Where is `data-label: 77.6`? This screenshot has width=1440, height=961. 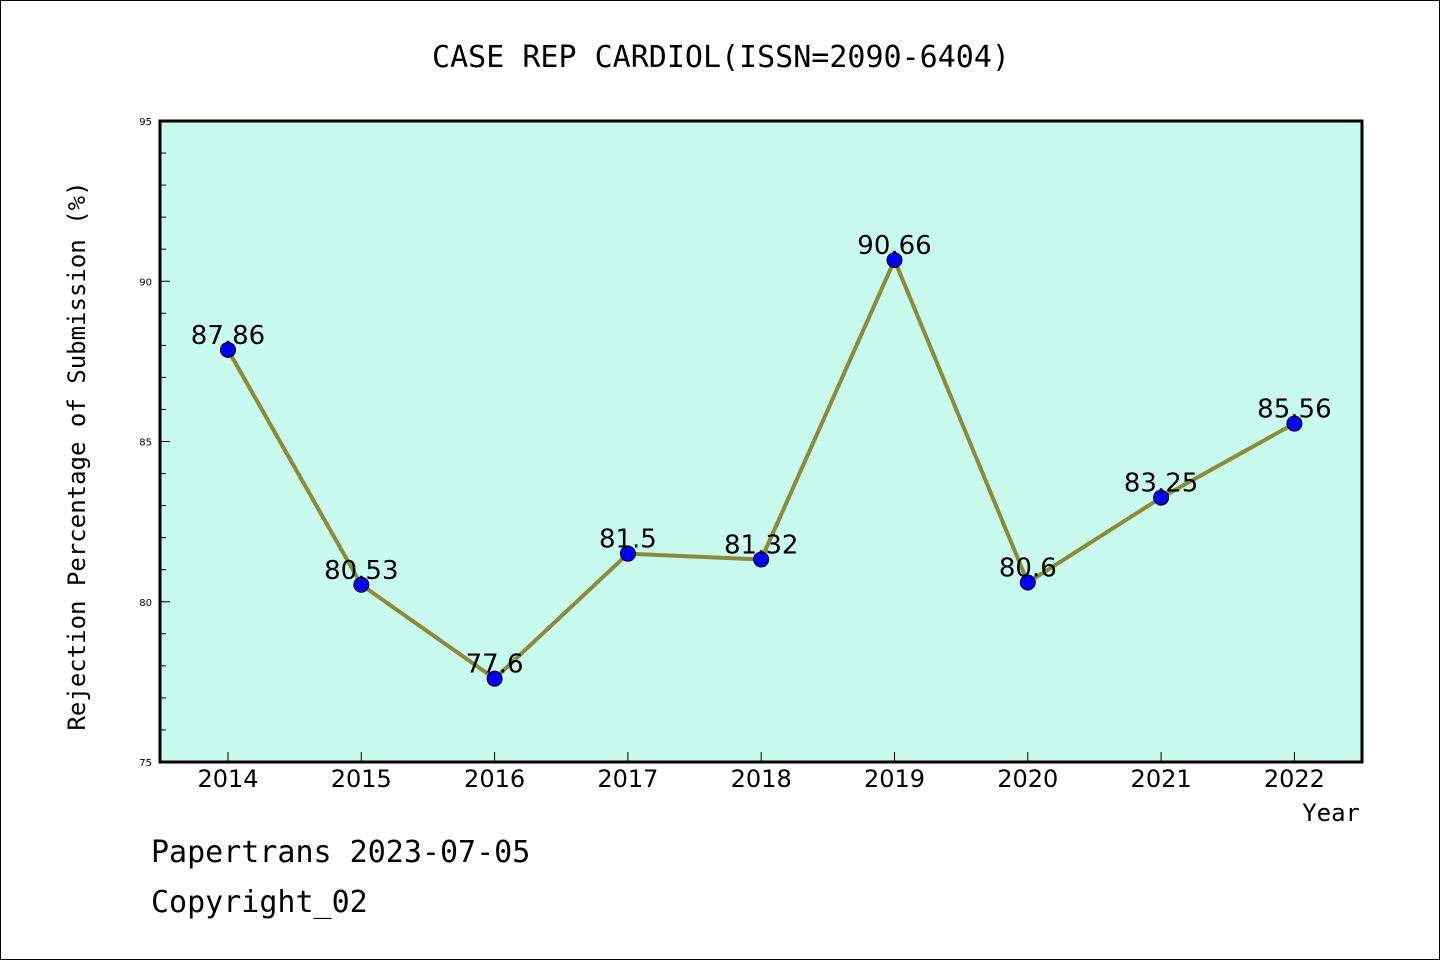
data-label: 77.6 is located at coordinates (495, 665).